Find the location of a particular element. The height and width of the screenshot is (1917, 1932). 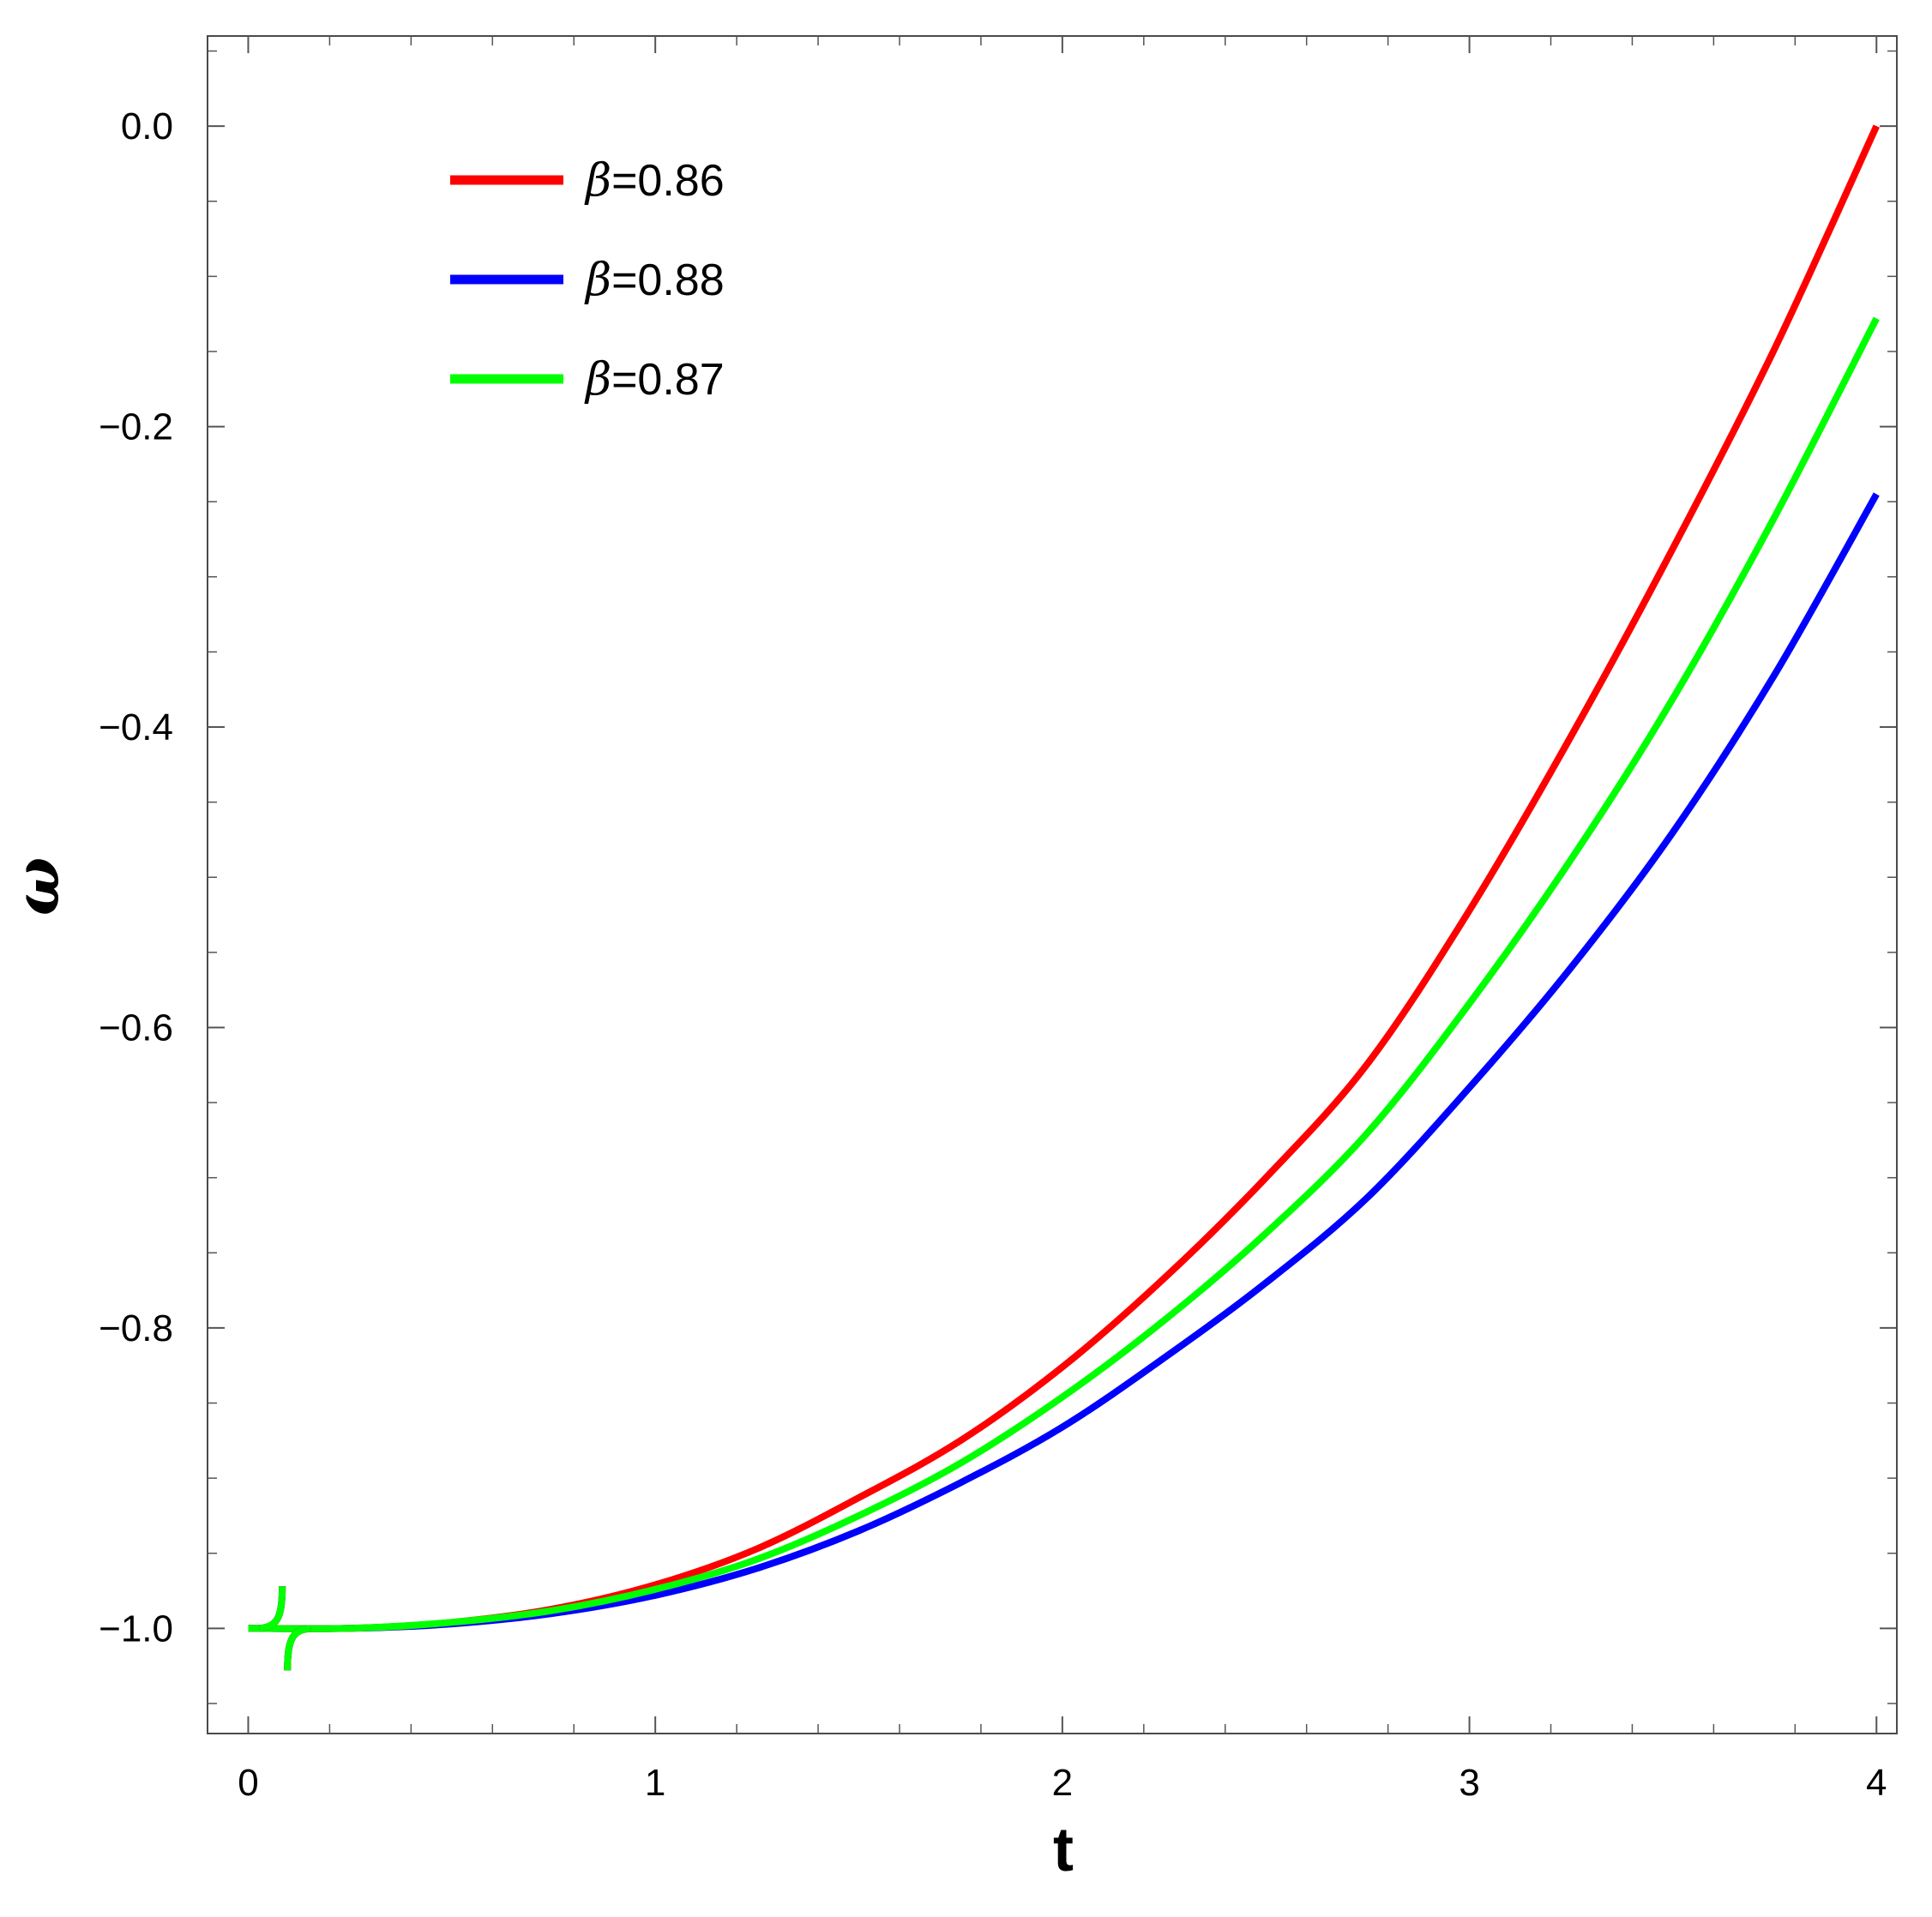

y-tick-label: −0.4 is located at coordinates (136, 727).